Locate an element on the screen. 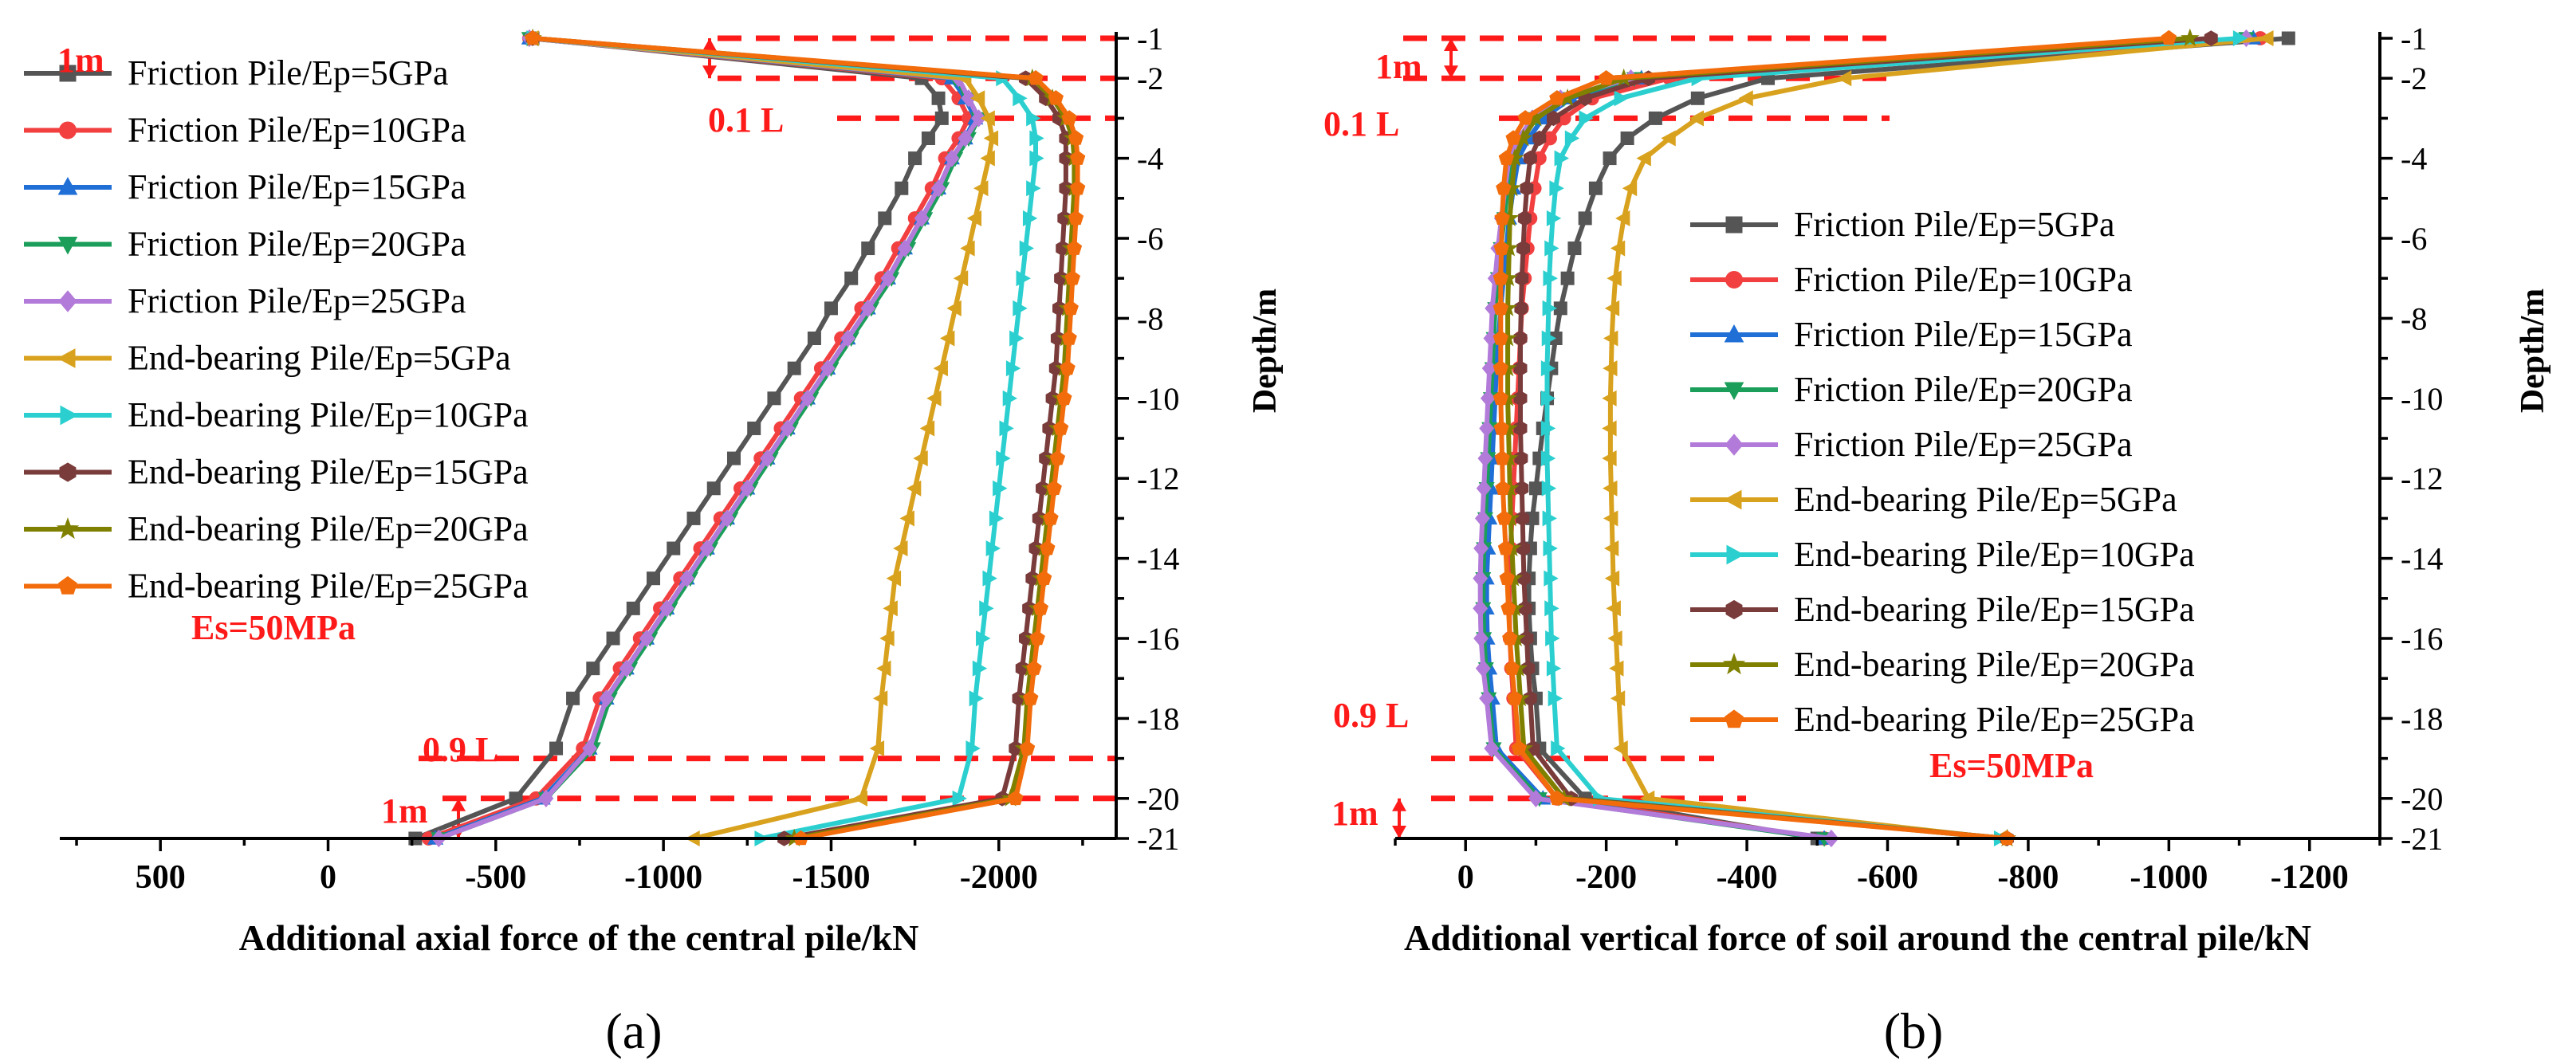 The image size is (2576, 1064). panel-a-caption: (a) is located at coordinates (633, 1031).